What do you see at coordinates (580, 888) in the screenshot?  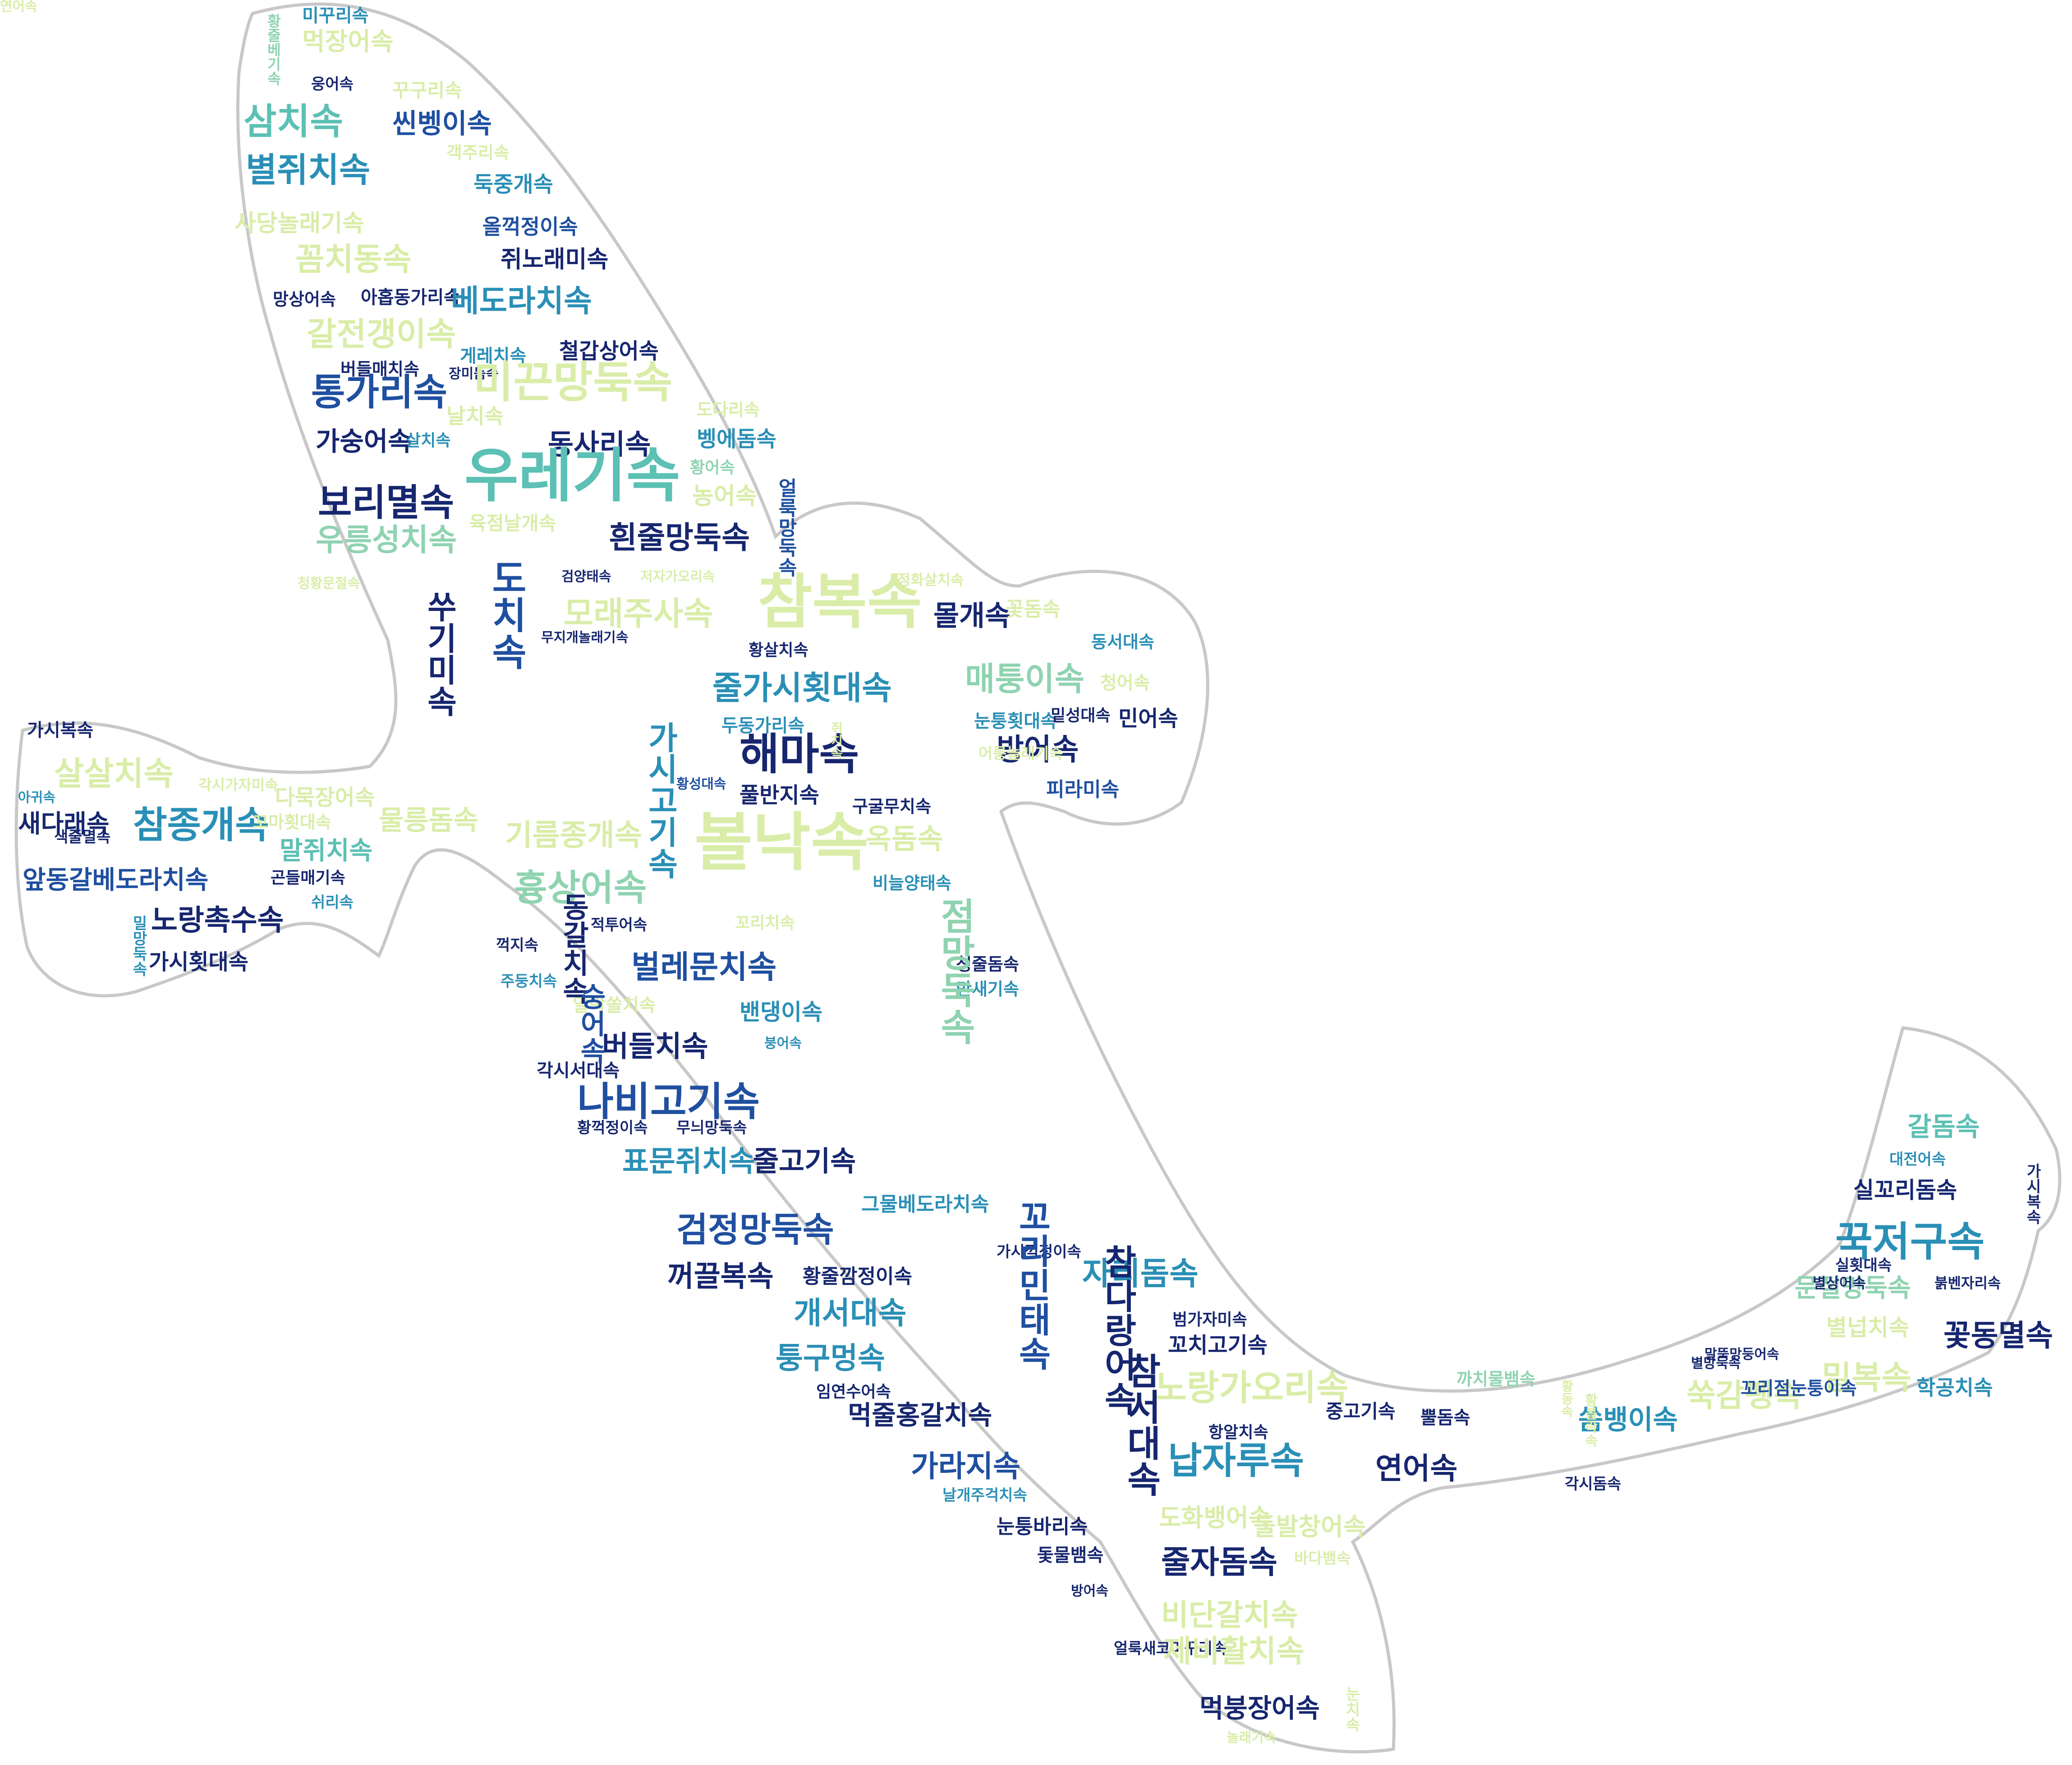 I see `word-label: 흉상어속` at bounding box center [580, 888].